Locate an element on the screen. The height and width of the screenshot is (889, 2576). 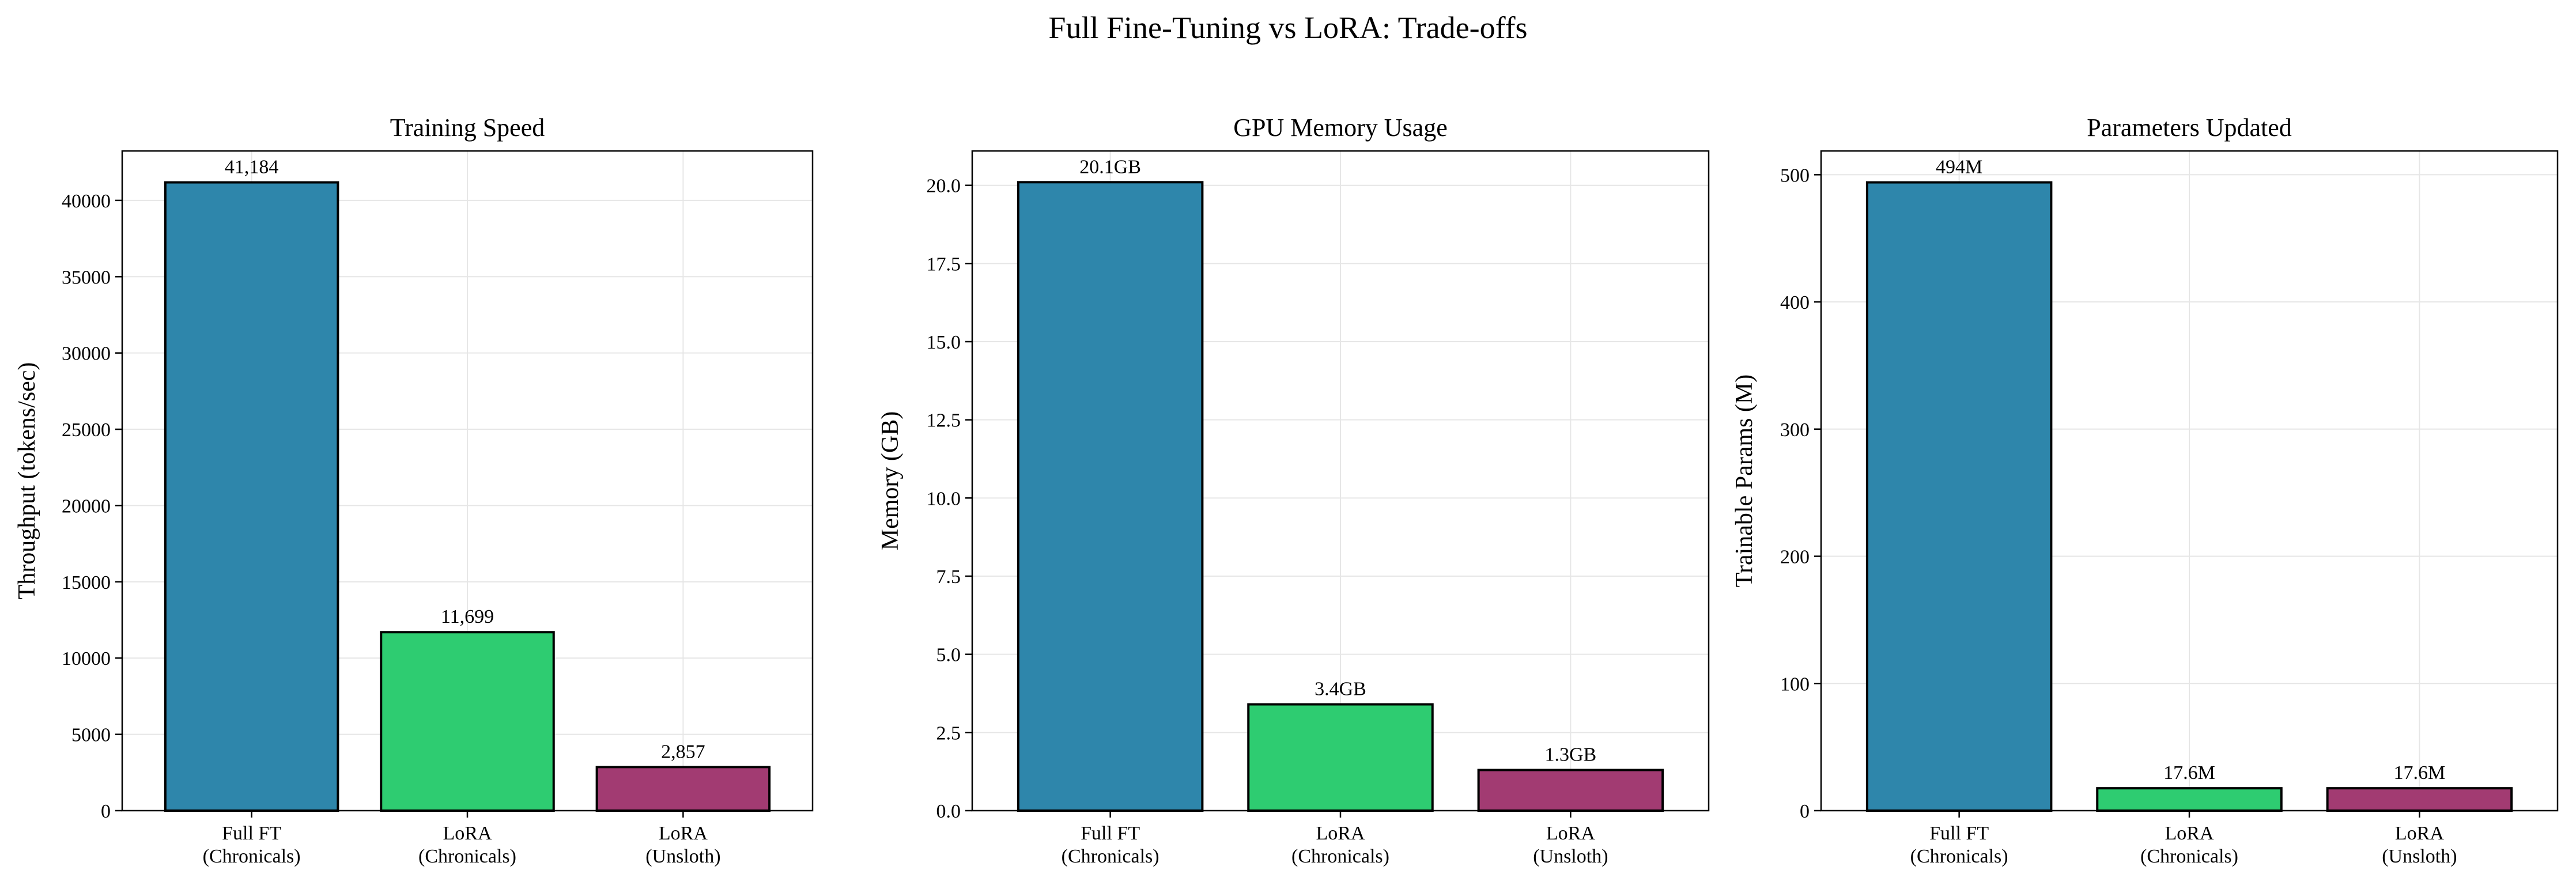
y-tick-label: 20000 is located at coordinates (87, 506).